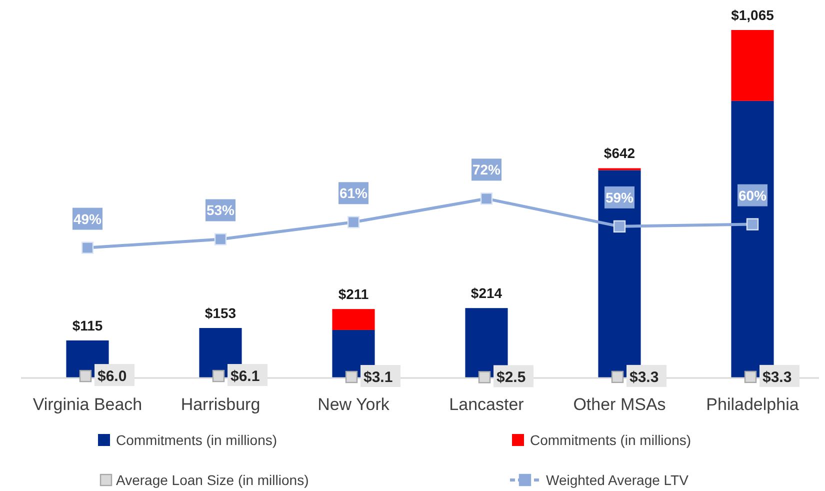  I want to click on x-tick-label: Lancaster, so click(486, 404).